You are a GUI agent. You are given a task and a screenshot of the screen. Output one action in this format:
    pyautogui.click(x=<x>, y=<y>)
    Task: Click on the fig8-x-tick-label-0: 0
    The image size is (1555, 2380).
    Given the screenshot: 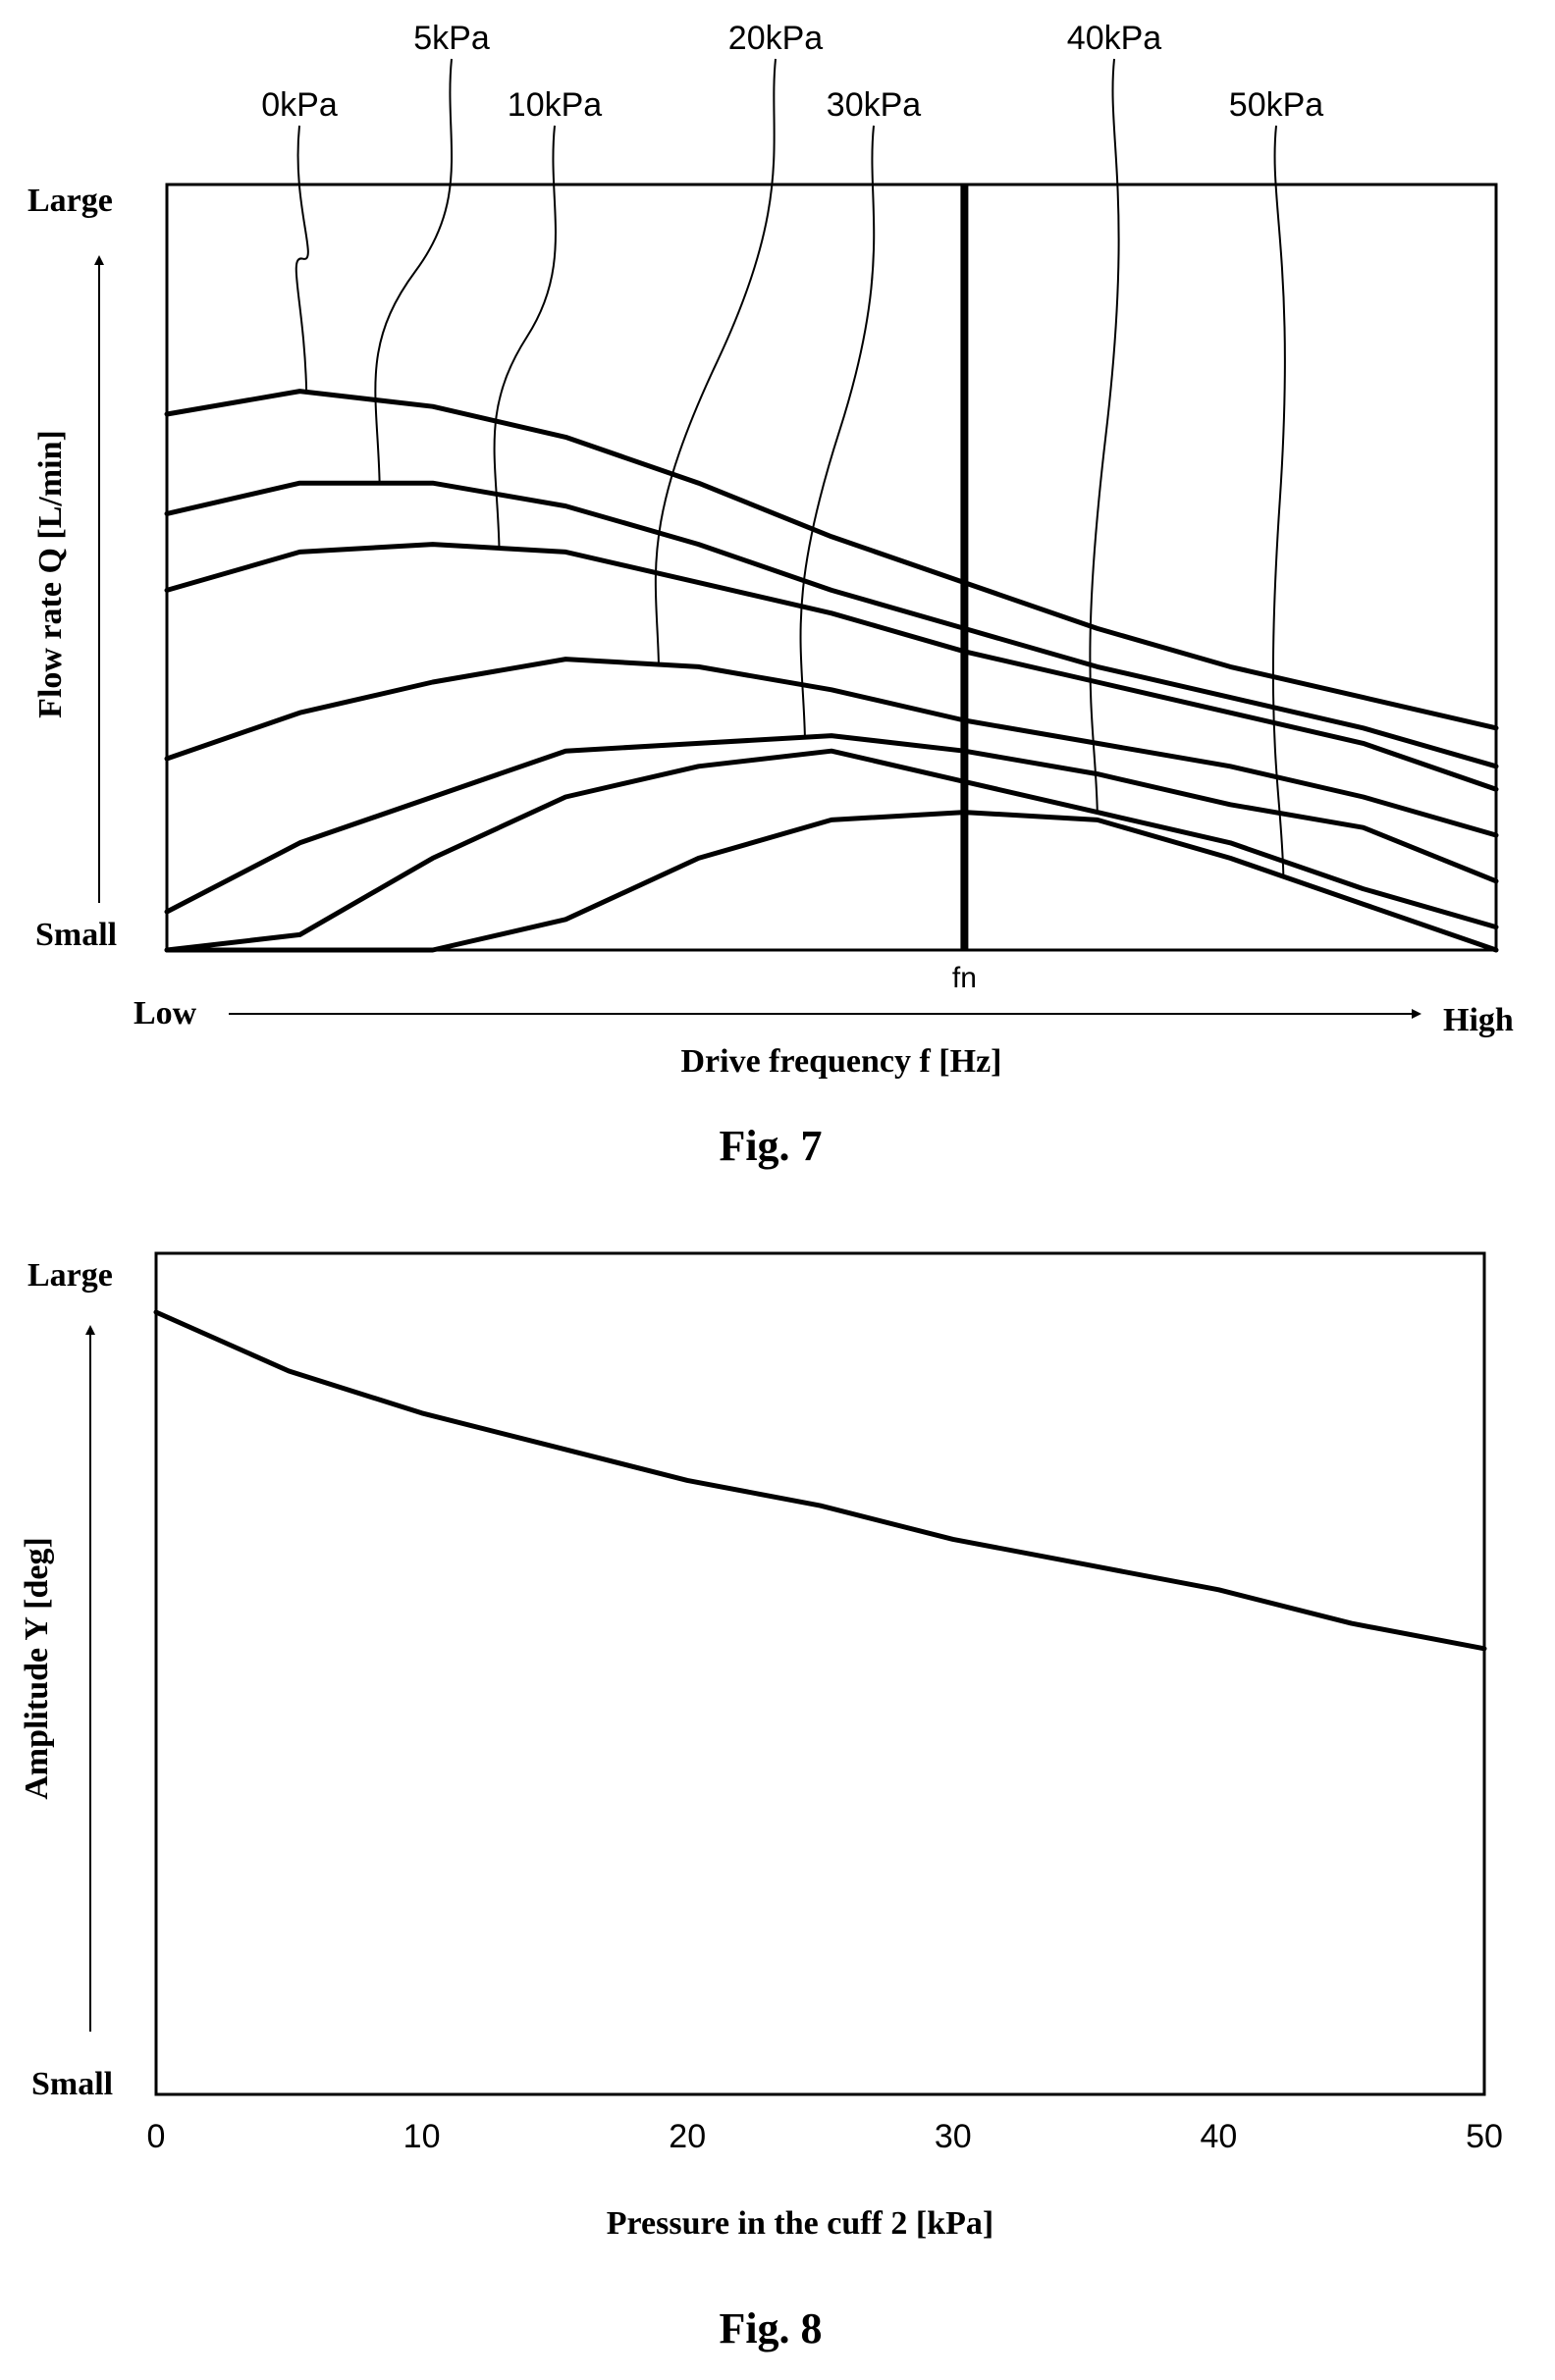 What is the action you would take?
    pyautogui.click(x=157, y=2136)
    